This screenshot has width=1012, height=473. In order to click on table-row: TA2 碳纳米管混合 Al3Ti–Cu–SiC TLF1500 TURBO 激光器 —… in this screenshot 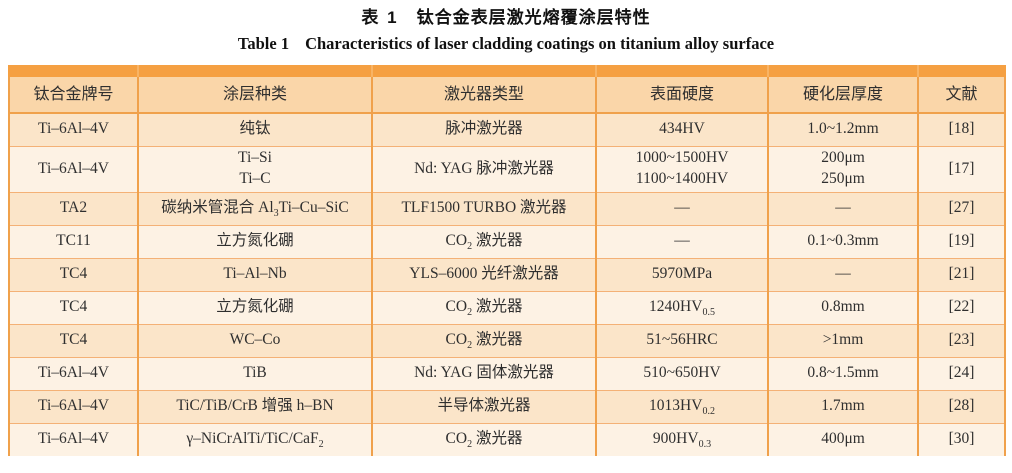, I will do `click(507, 208)`.